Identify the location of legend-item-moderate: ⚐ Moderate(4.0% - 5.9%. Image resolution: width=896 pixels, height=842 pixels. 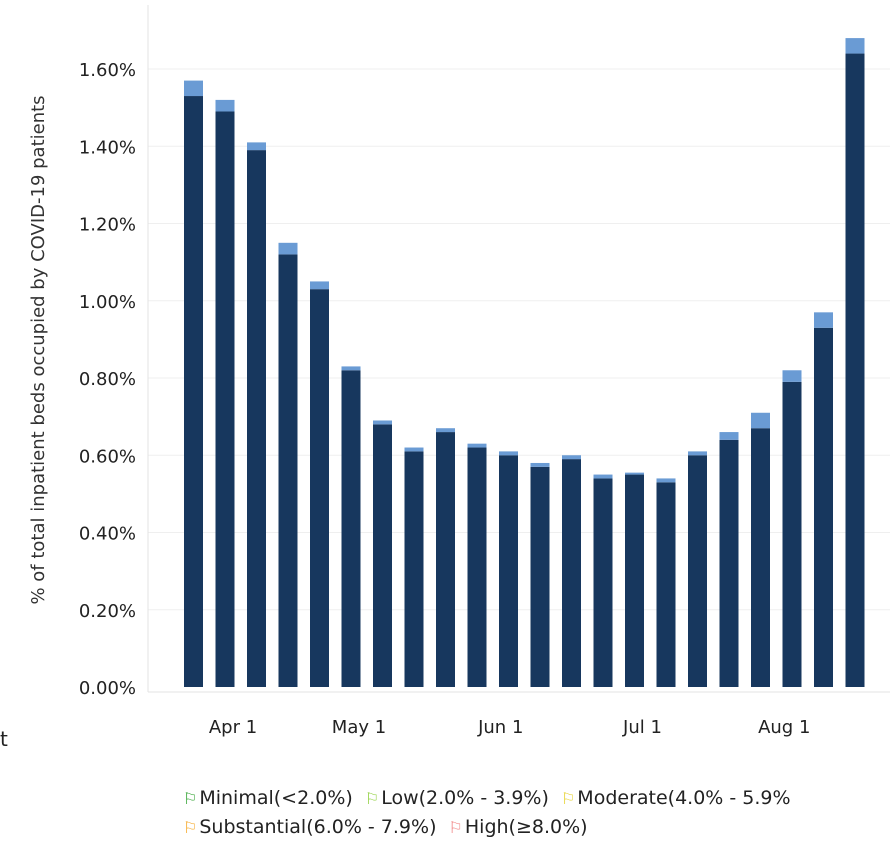
(676, 798).